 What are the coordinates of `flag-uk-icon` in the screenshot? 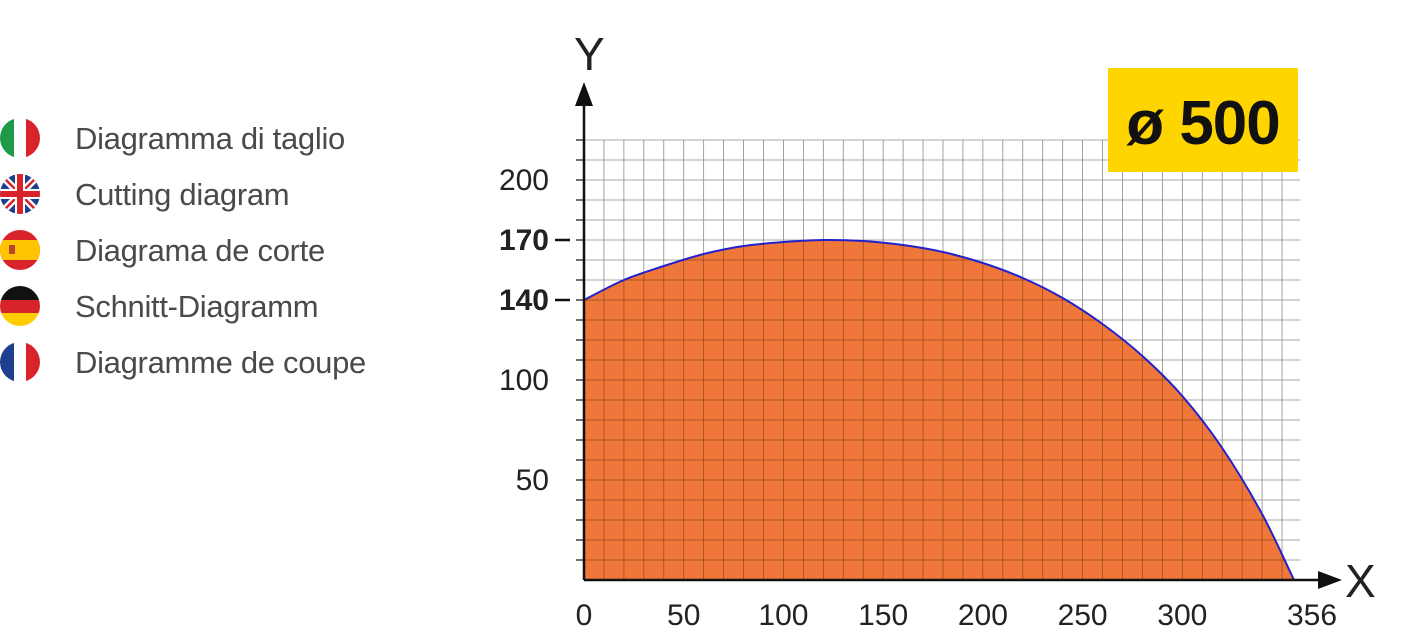 It's located at (20, 194).